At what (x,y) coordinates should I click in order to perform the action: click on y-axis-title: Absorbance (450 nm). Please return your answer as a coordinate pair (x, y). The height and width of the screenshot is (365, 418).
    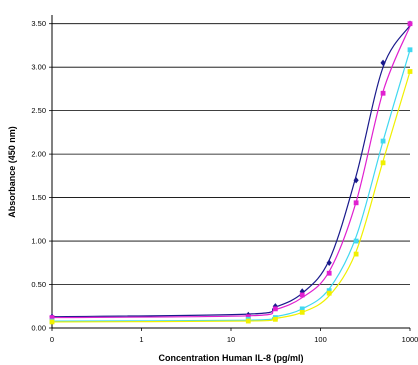
    Looking at the image, I should click on (12, 172).